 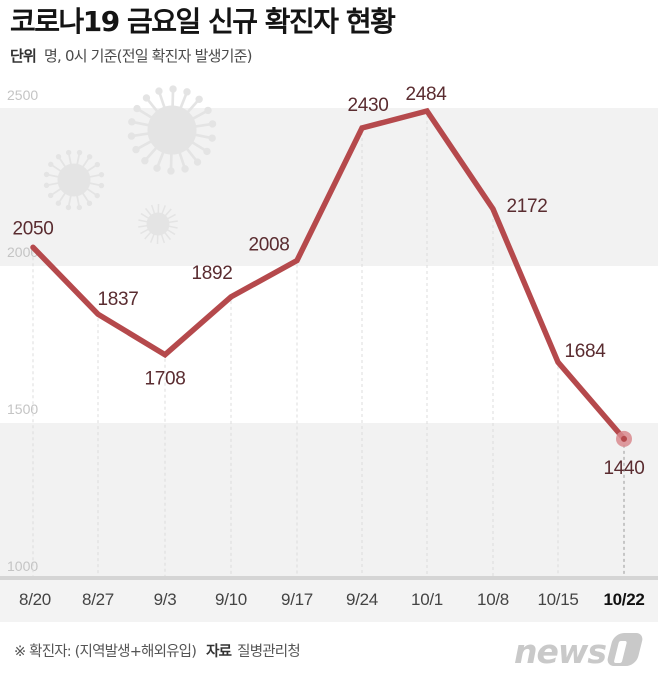 I want to click on data-label-9/10: 1892, so click(x=211, y=273).